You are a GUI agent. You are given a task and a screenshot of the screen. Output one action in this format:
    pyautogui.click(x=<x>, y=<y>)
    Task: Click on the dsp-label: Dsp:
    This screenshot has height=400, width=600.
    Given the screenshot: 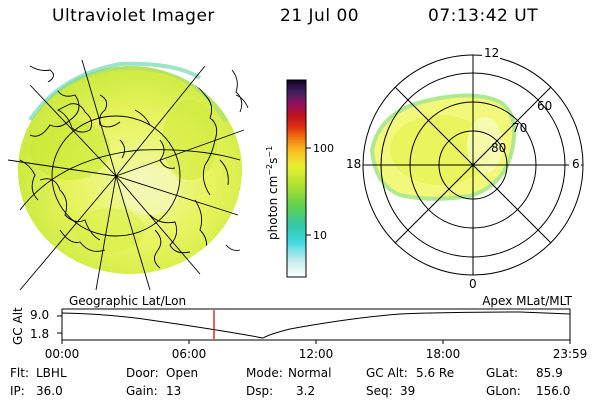 What is the action you would take?
    pyautogui.click(x=260, y=391)
    